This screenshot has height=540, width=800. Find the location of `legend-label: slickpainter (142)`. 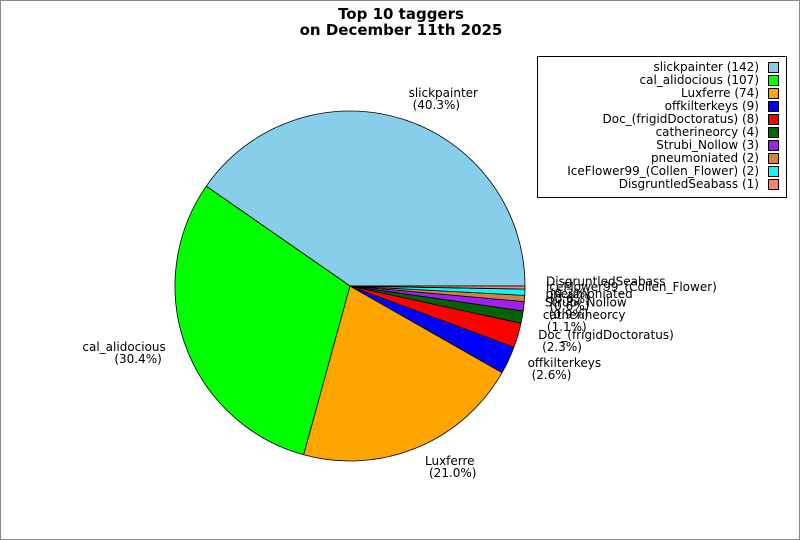

legend-label: slickpainter (142) is located at coordinates (706, 67).